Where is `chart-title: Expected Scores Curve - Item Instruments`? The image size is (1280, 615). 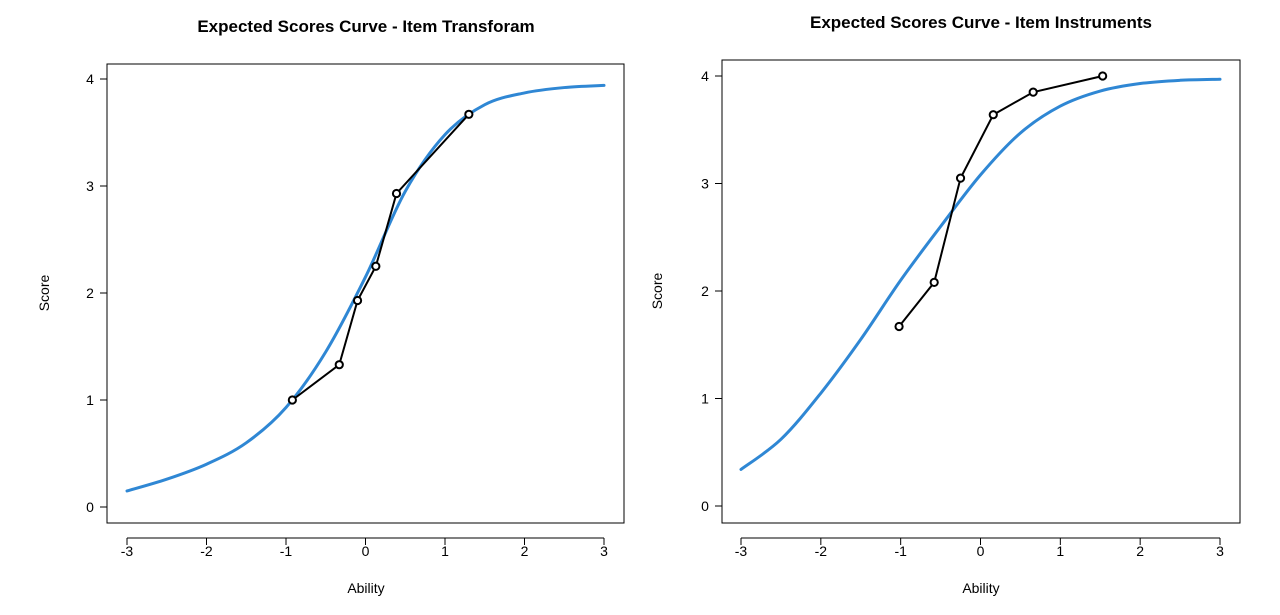 chart-title: Expected Scores Curve - Item Instruments is located at coordinates (981, 22).